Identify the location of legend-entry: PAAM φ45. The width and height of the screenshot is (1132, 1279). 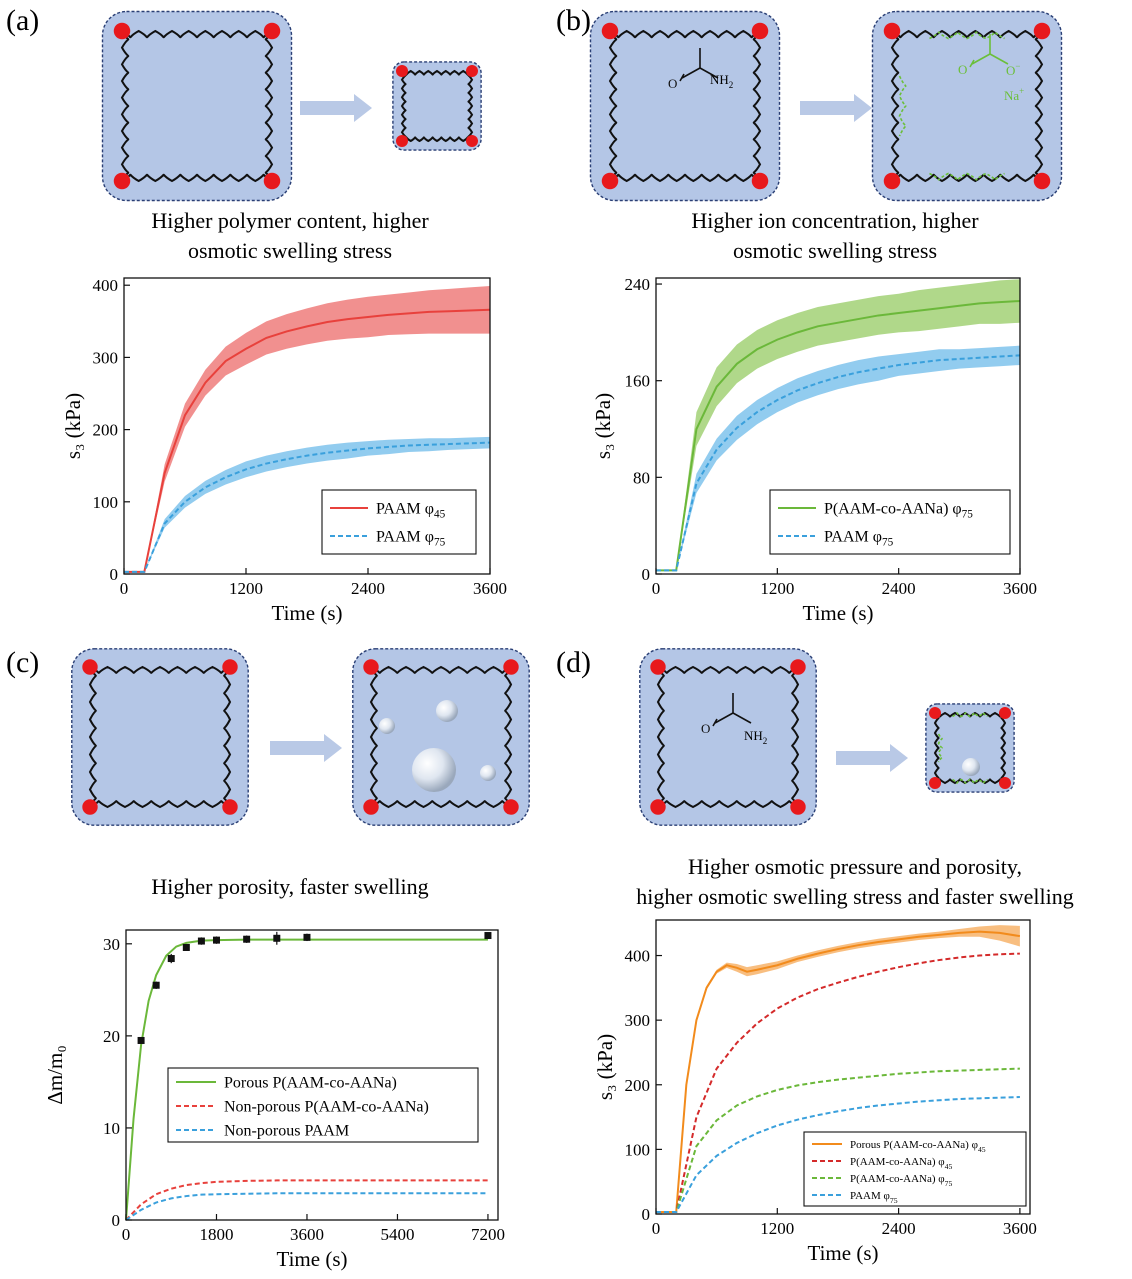
(411, 511).